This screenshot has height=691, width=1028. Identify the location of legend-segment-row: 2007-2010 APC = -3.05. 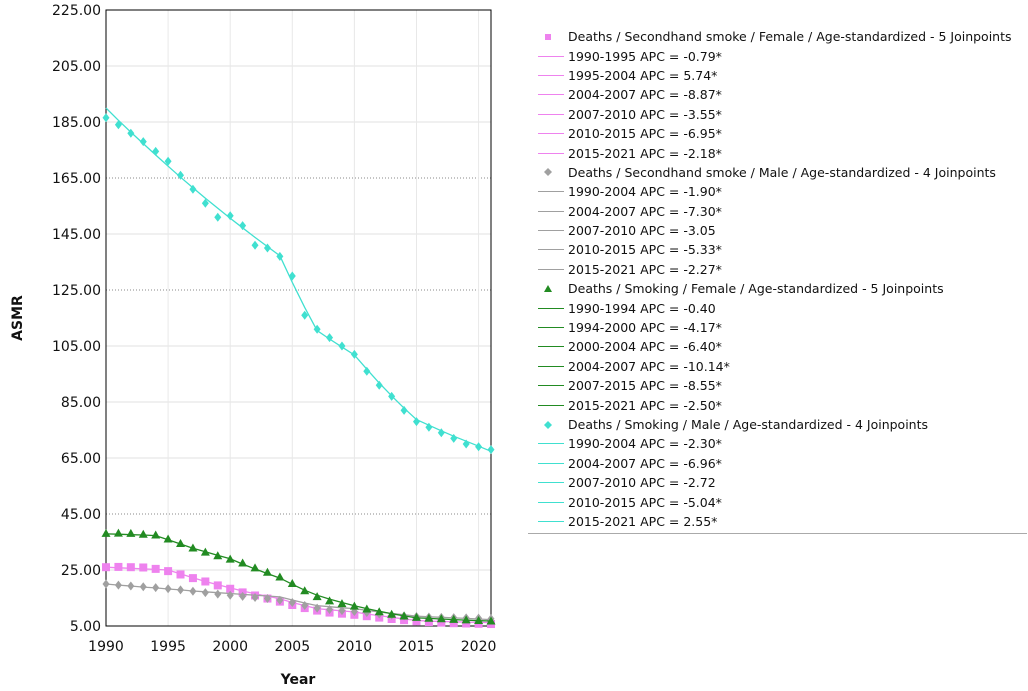
(777, 230).